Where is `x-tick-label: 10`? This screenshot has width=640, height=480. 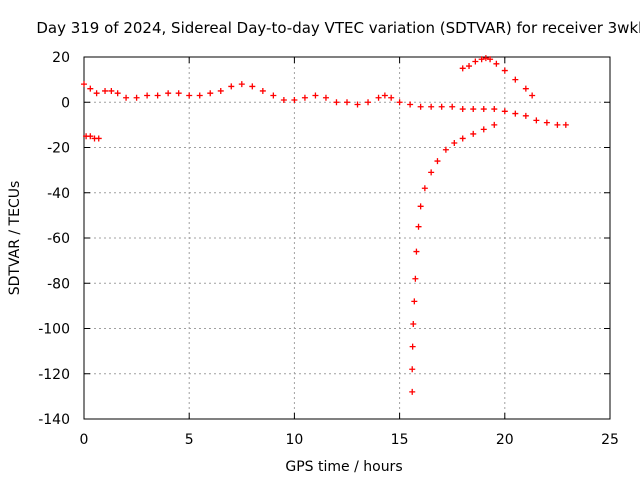
x-tick-label: 10 is located at coordinates (294, 440).